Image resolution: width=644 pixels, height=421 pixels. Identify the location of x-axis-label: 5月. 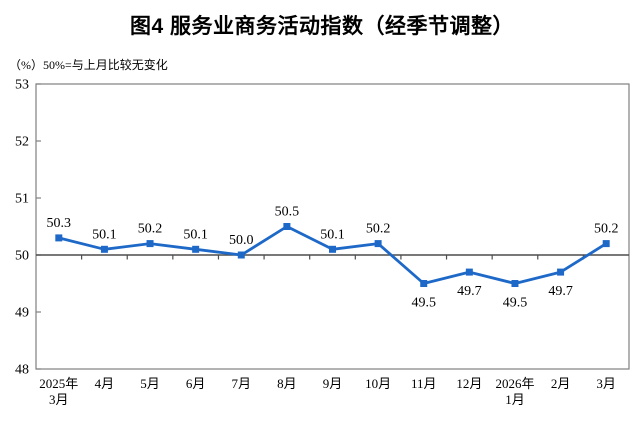
(150, 383).